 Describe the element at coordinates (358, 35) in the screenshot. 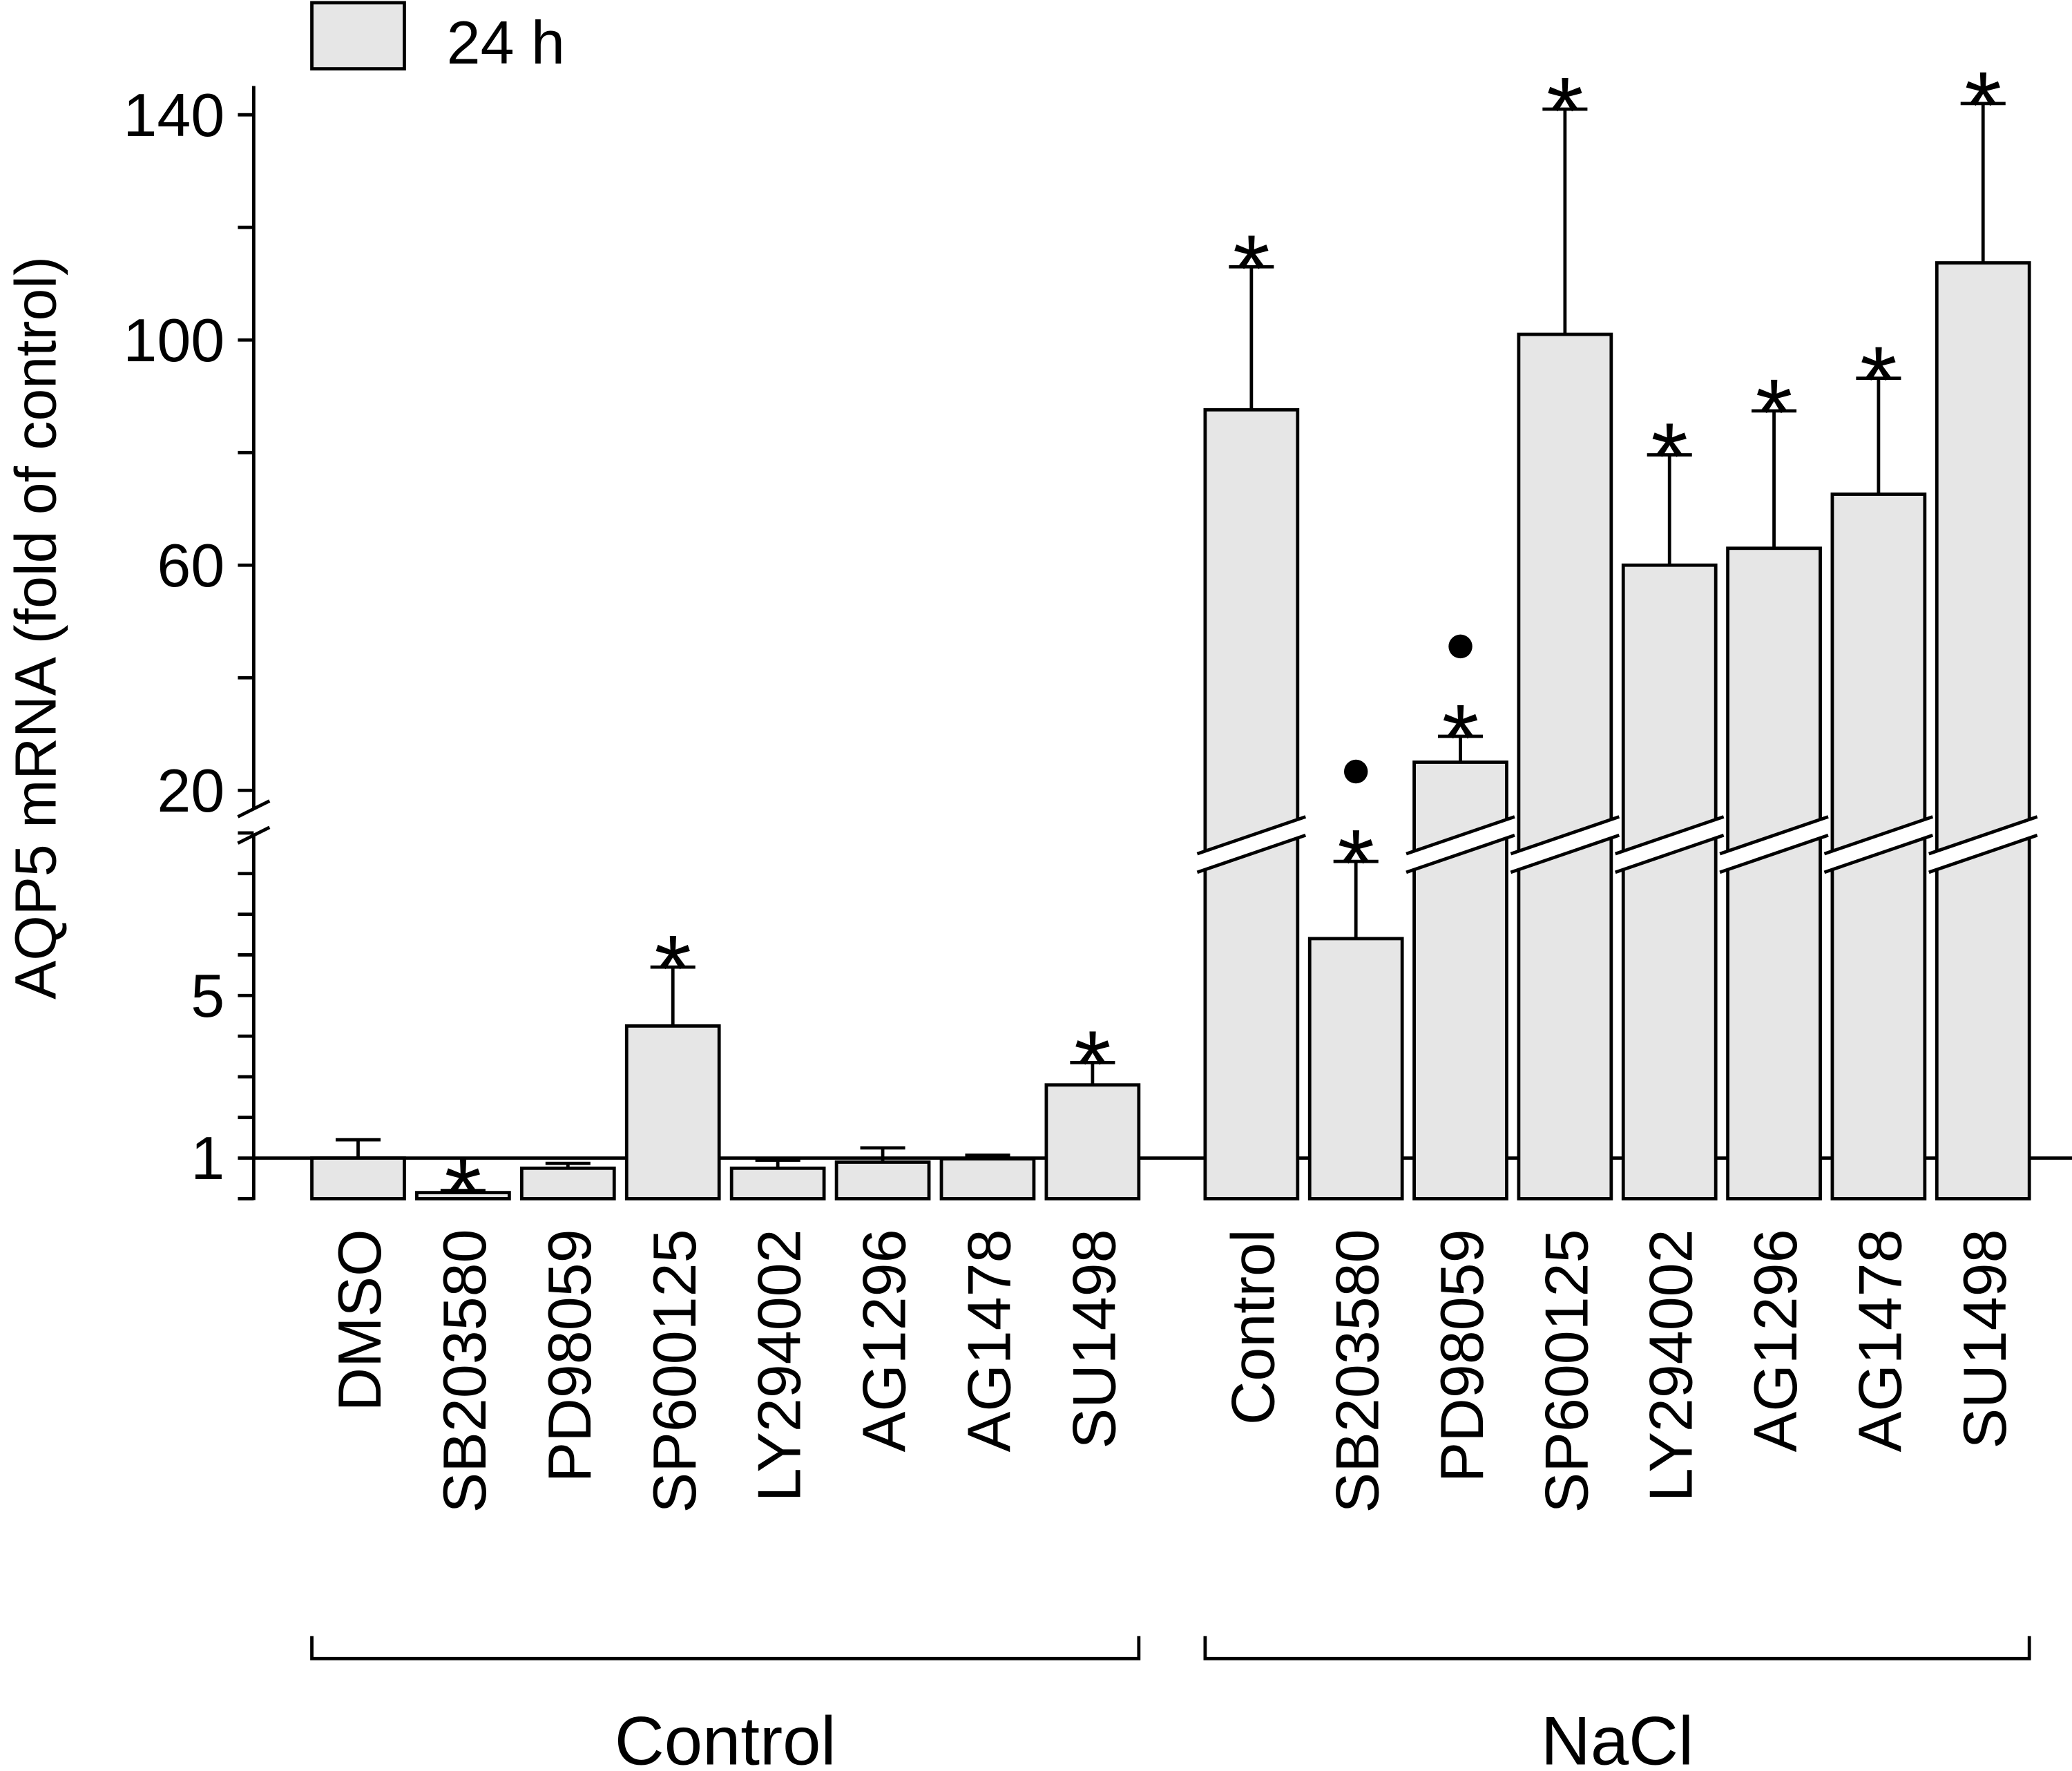

I see `legend-swatch` at that location.